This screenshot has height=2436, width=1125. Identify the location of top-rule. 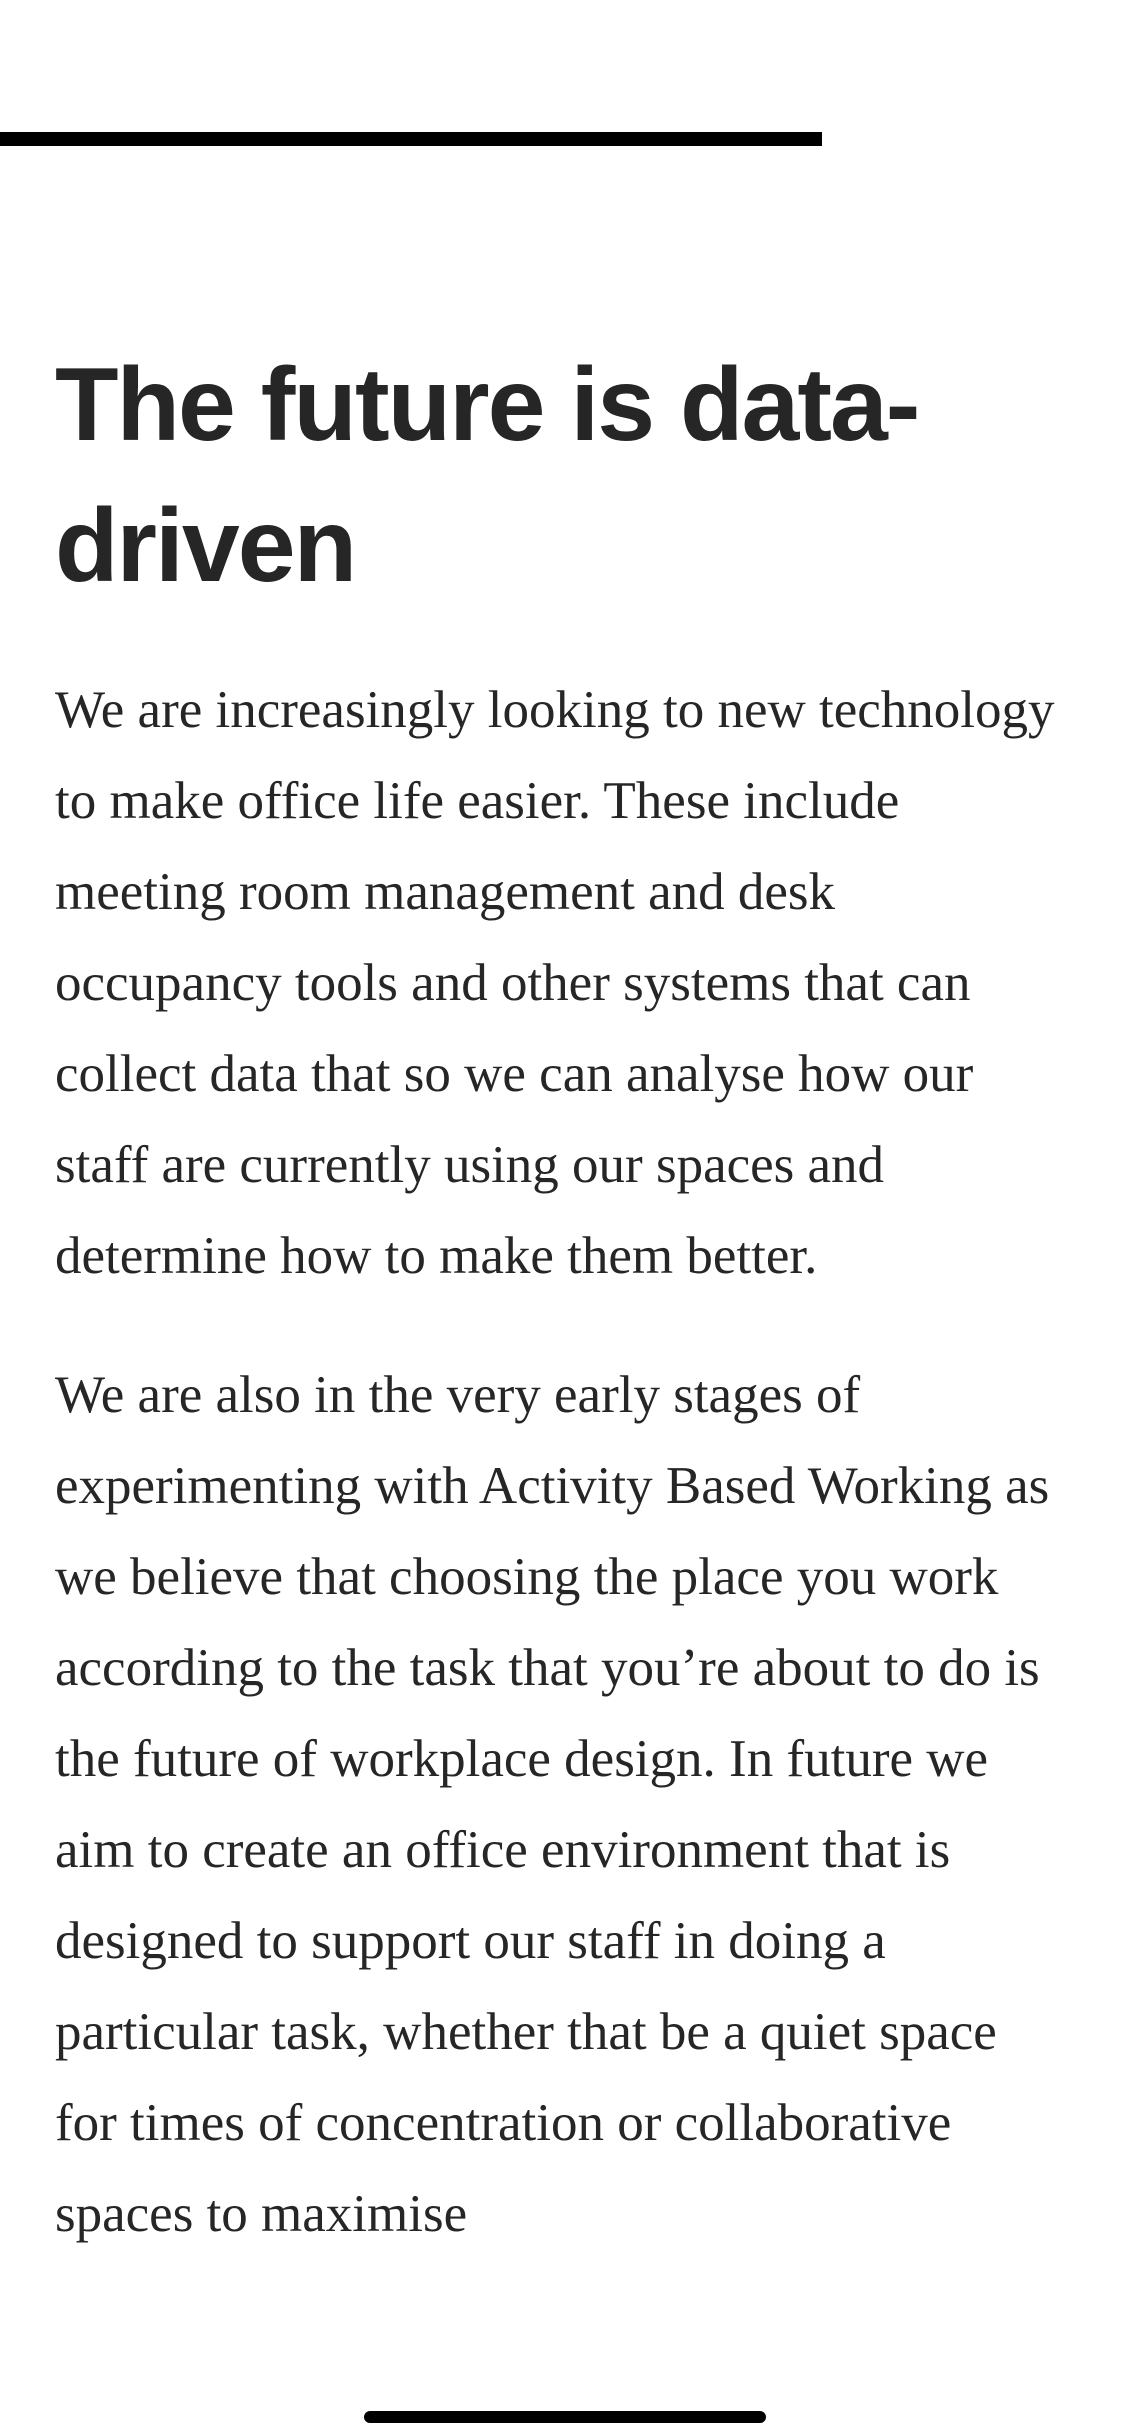
(411, 139).